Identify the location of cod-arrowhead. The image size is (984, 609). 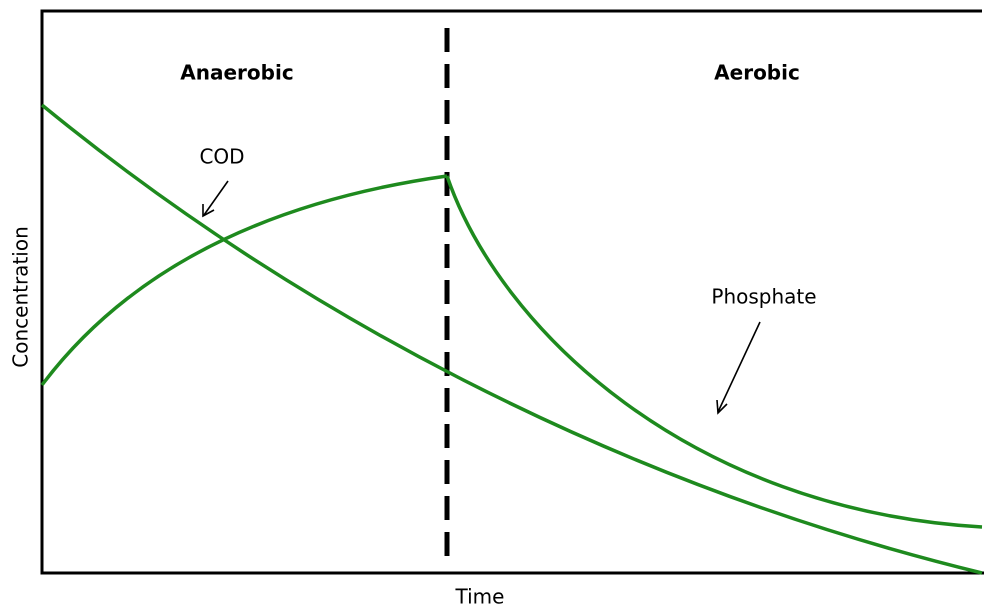
(208, 211).